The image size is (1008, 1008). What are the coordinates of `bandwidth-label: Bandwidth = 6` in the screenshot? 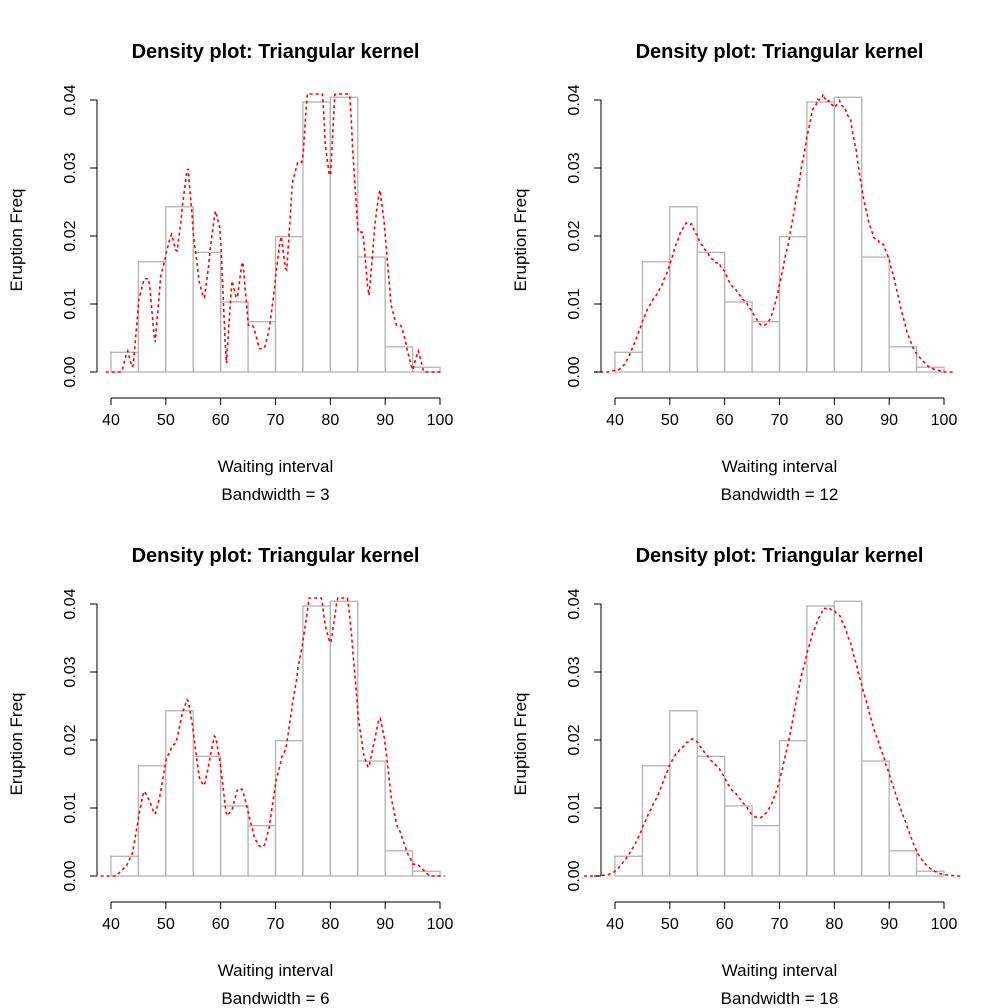 It's located at (275, 998).